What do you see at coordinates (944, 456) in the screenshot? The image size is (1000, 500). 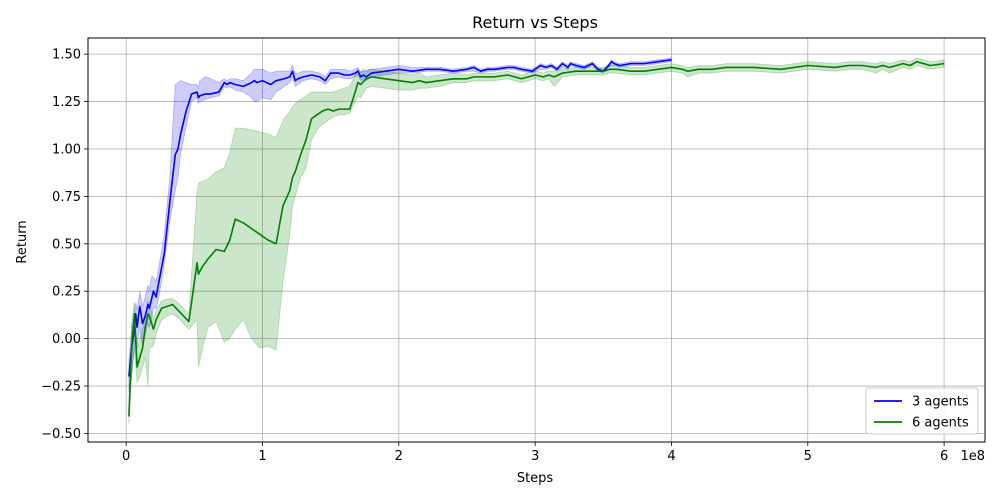 I see `x-tick-label: 6` at bounding box center [944, 456].